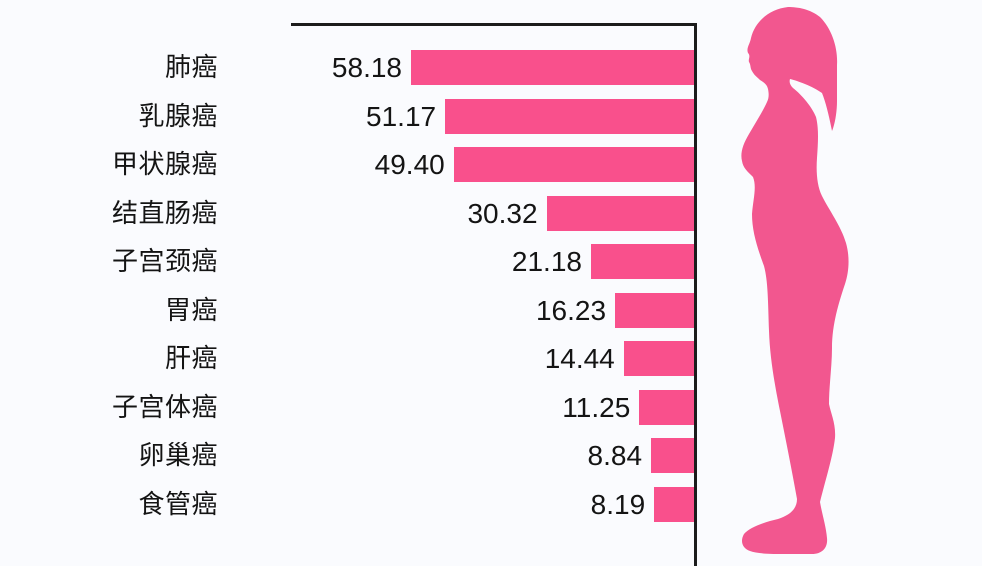 The image size is (982, 566). I want to click on bar-row: 肺癌 58.18, so click(491, 67).